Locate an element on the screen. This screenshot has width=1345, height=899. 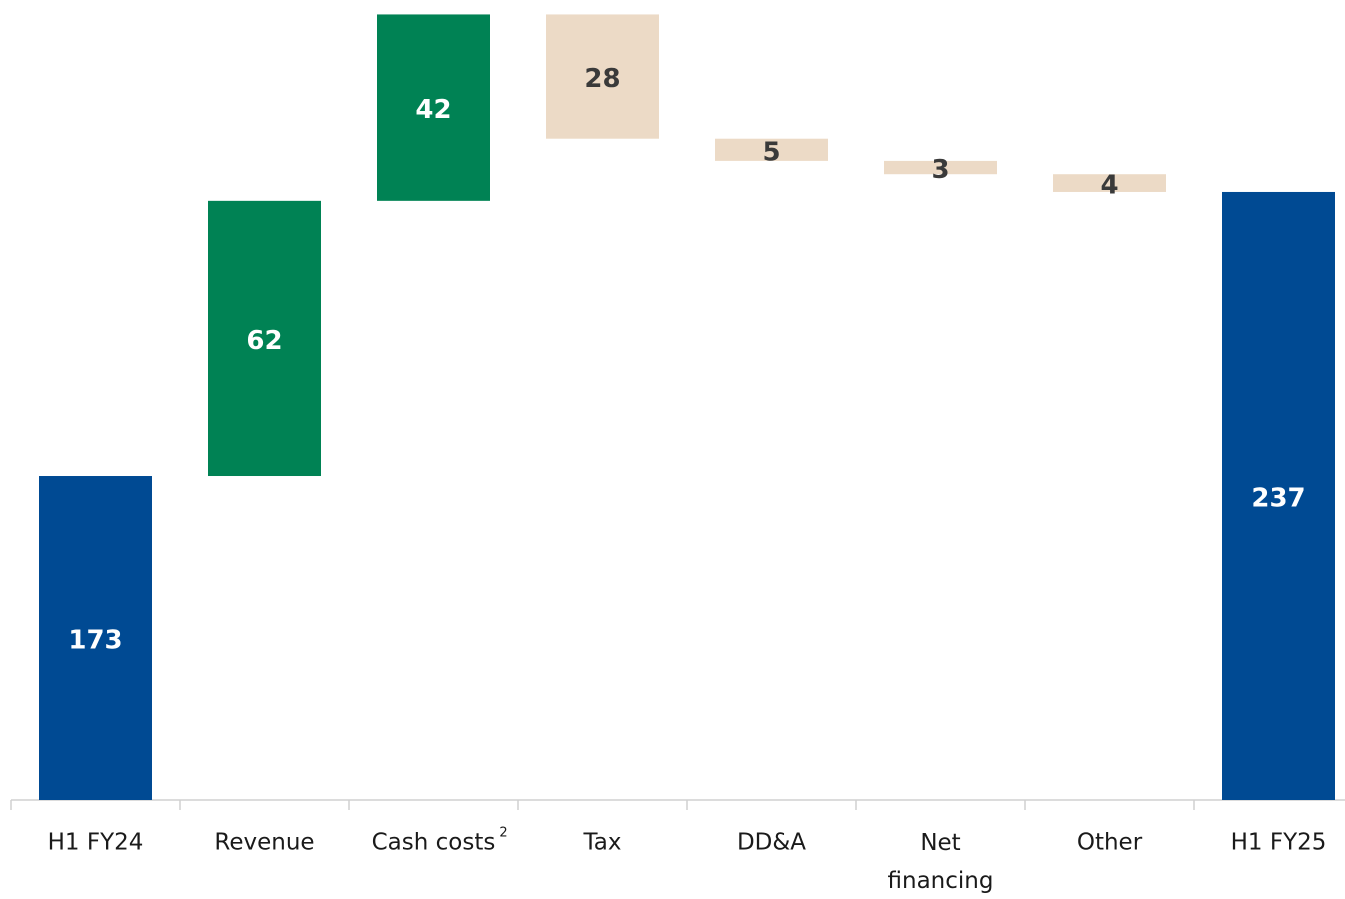
value-label: 3 is located at coordinates (940, 170).